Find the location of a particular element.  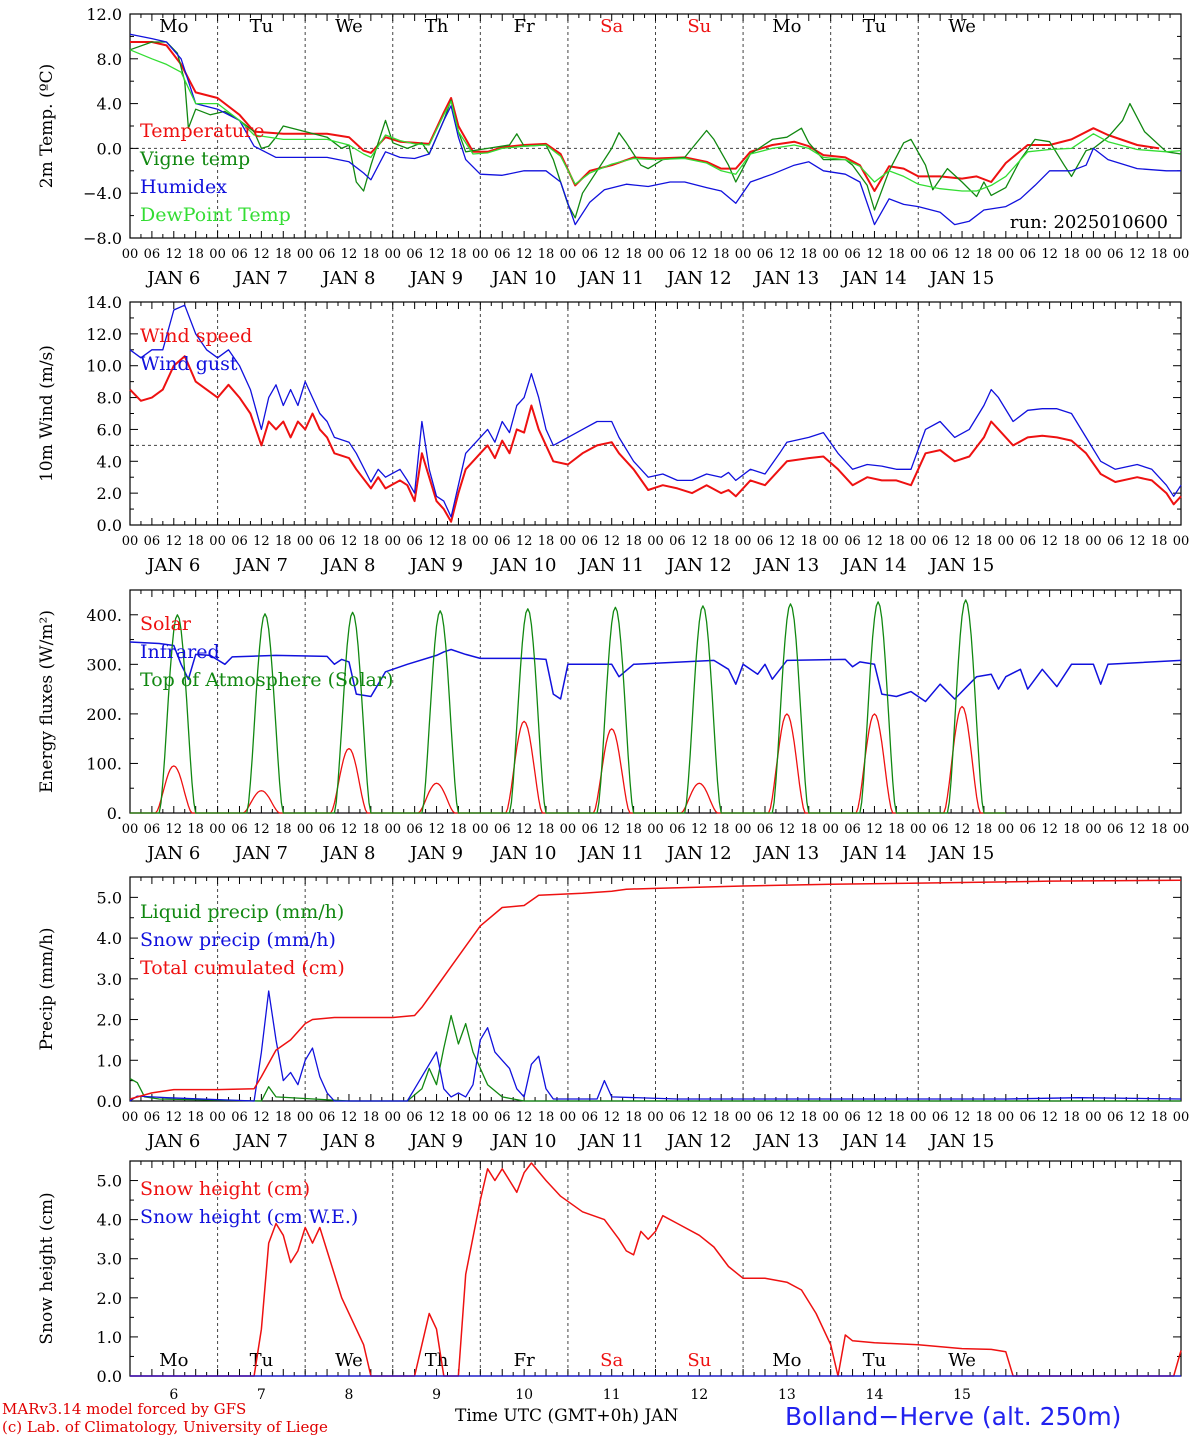

legend-entry: Top of Atmosphere (Solar) is located at coordinates (266, 680).